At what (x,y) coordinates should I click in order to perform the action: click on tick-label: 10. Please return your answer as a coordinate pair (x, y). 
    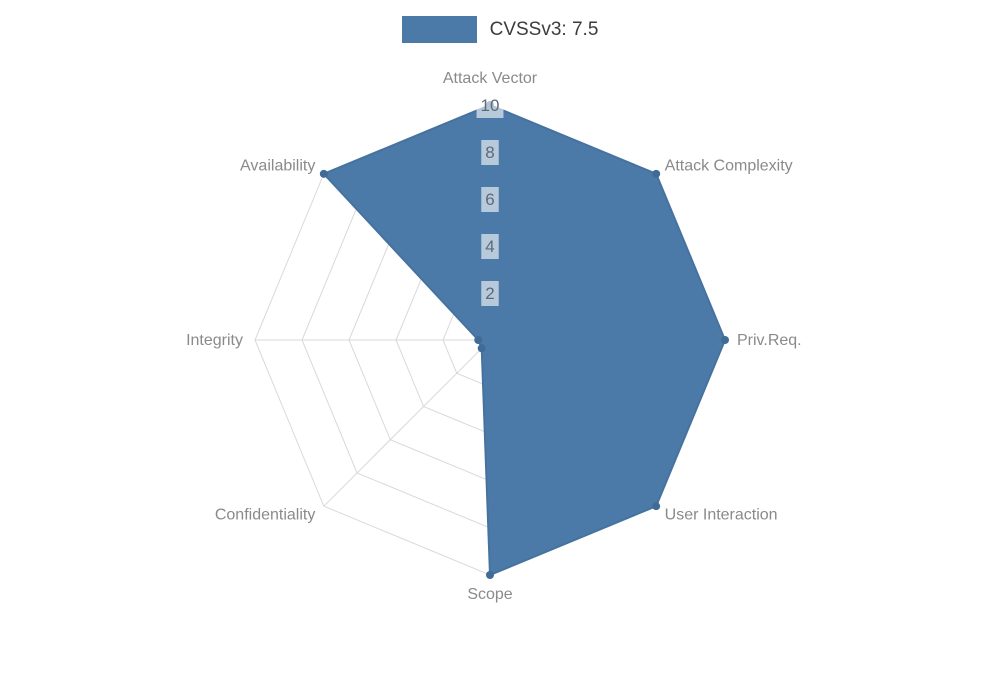
    Looking at the image, I should click on (490, 105).